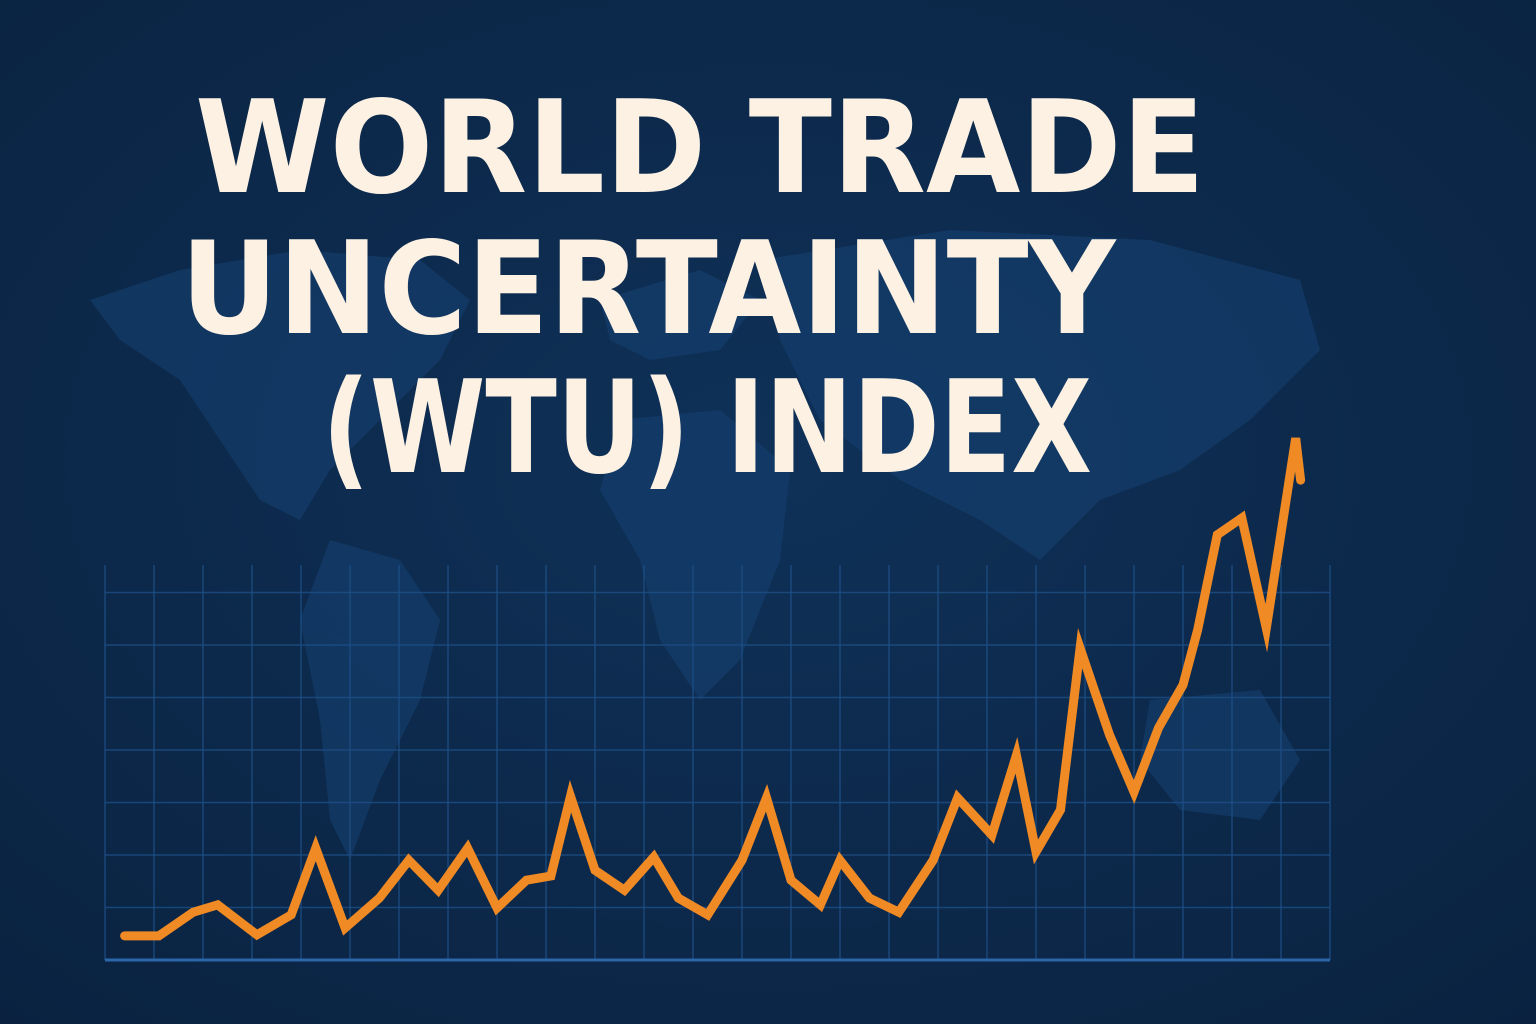 Image resolution: width=1536 pixels, height=1024 pixels. I want to click on chart-title: (WTU) INDEX, so click(707, 428).